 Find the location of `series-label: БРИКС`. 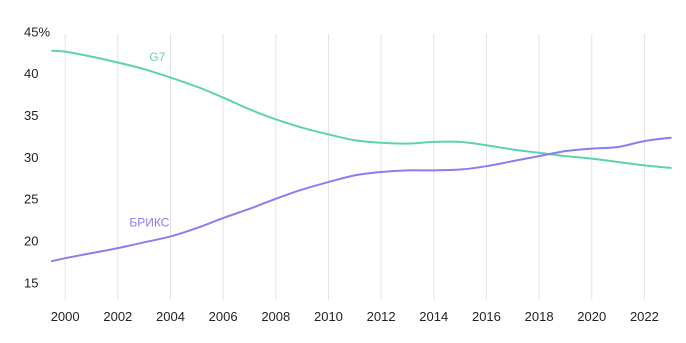

series-label: БРИКС is located at coordinates (149, 222).